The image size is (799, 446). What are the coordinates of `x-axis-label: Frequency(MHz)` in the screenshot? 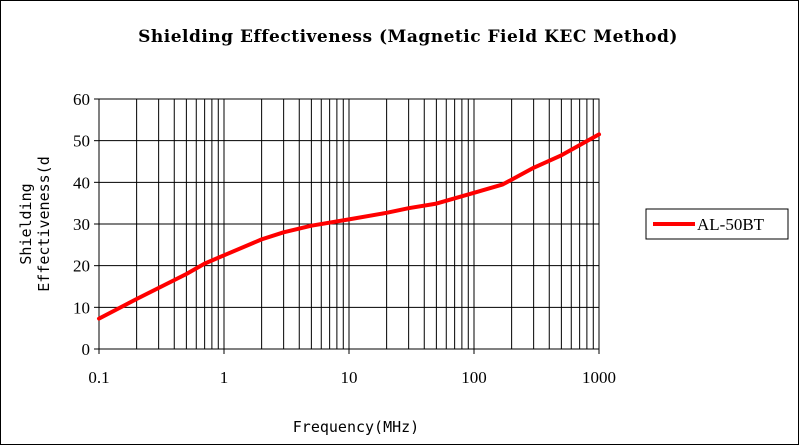 It's located at (356, 427).